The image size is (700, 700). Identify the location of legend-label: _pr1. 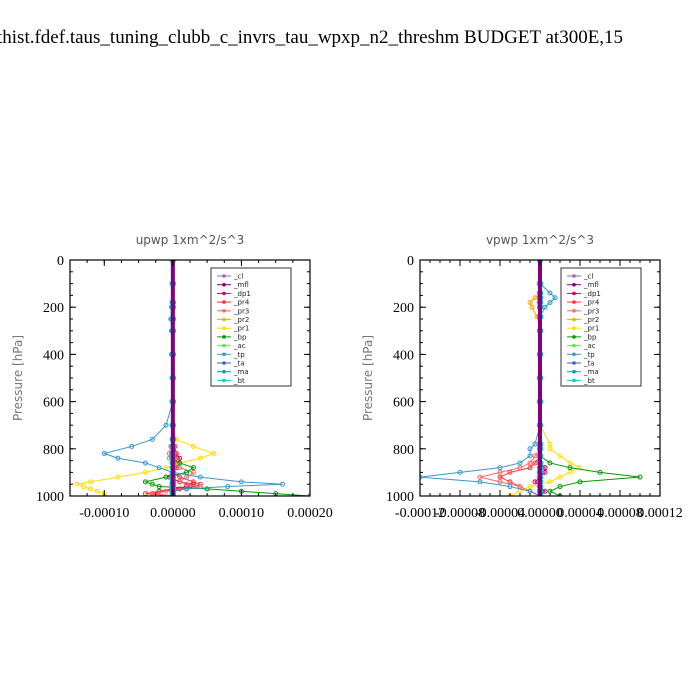
(591, 329).